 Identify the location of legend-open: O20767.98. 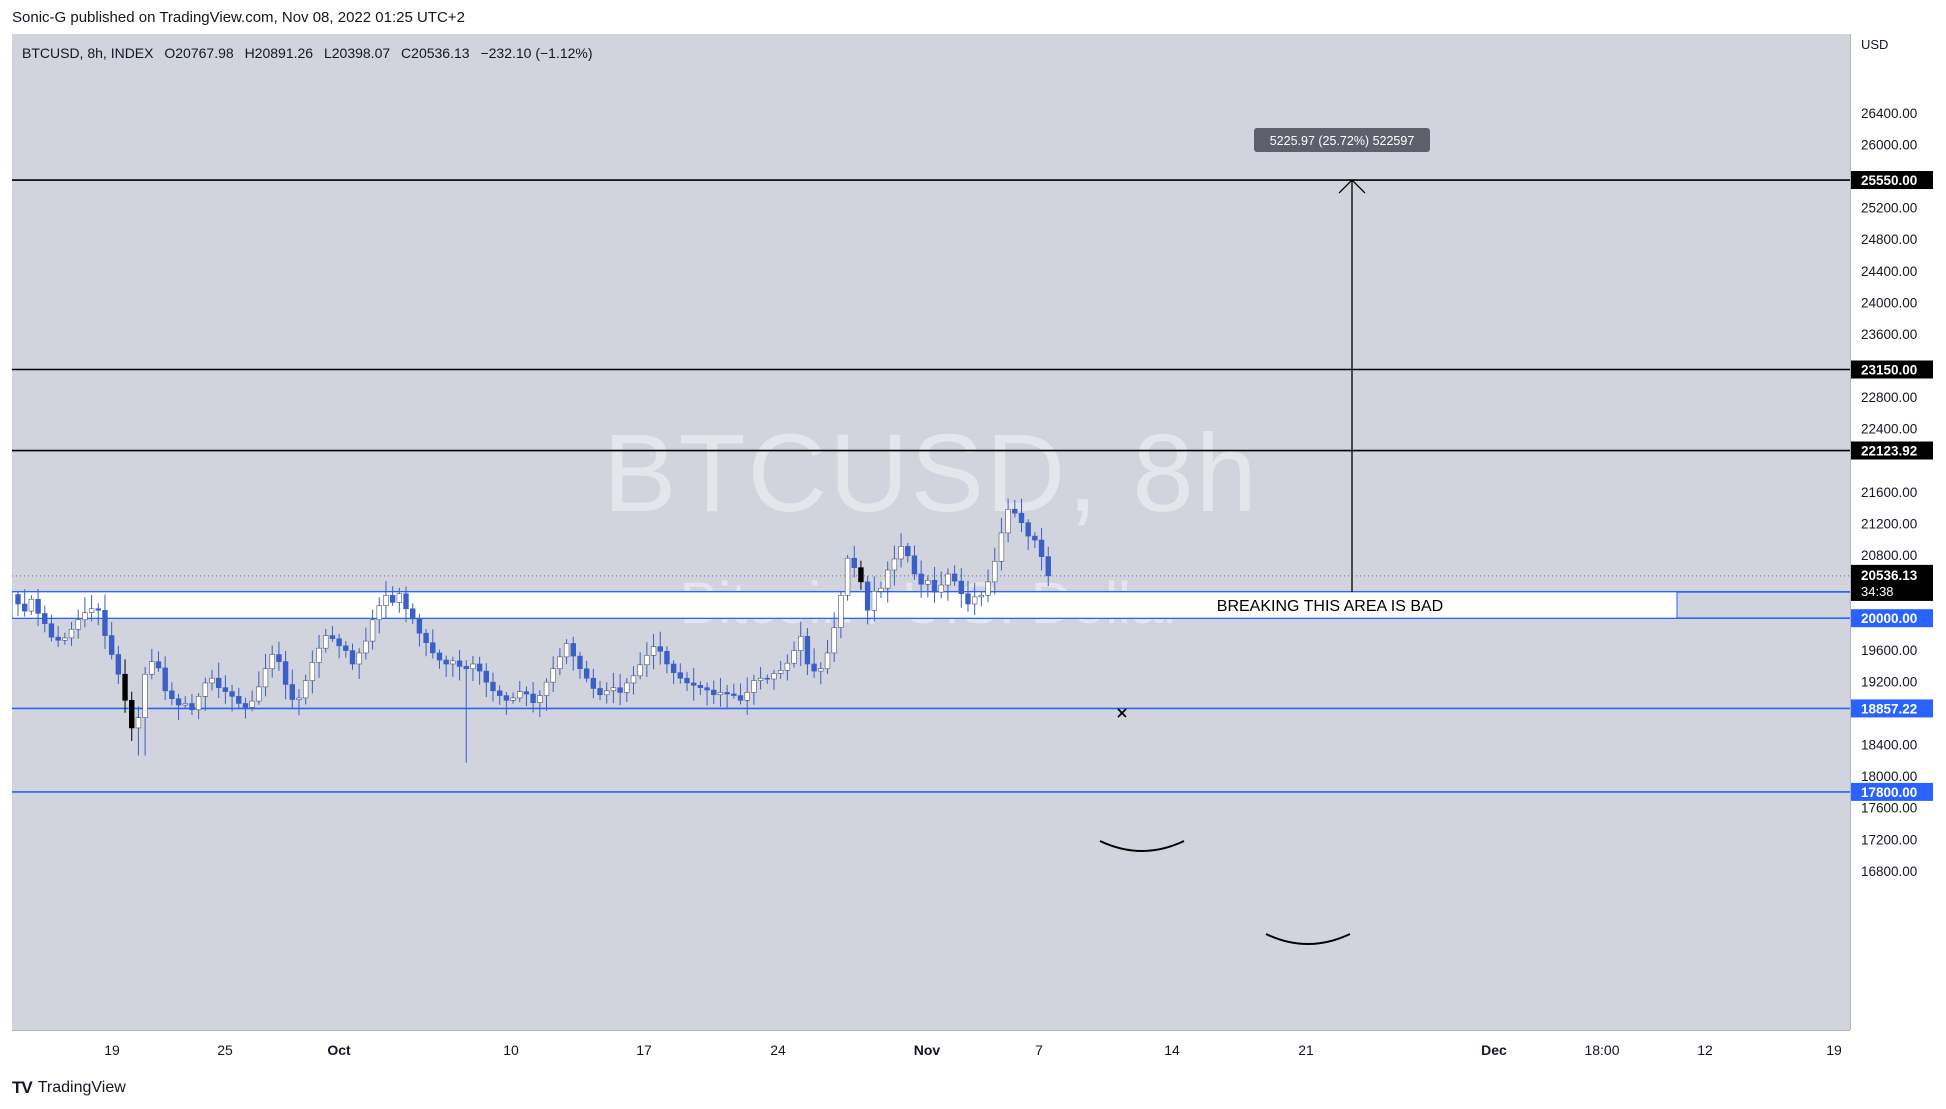
(199, 53).